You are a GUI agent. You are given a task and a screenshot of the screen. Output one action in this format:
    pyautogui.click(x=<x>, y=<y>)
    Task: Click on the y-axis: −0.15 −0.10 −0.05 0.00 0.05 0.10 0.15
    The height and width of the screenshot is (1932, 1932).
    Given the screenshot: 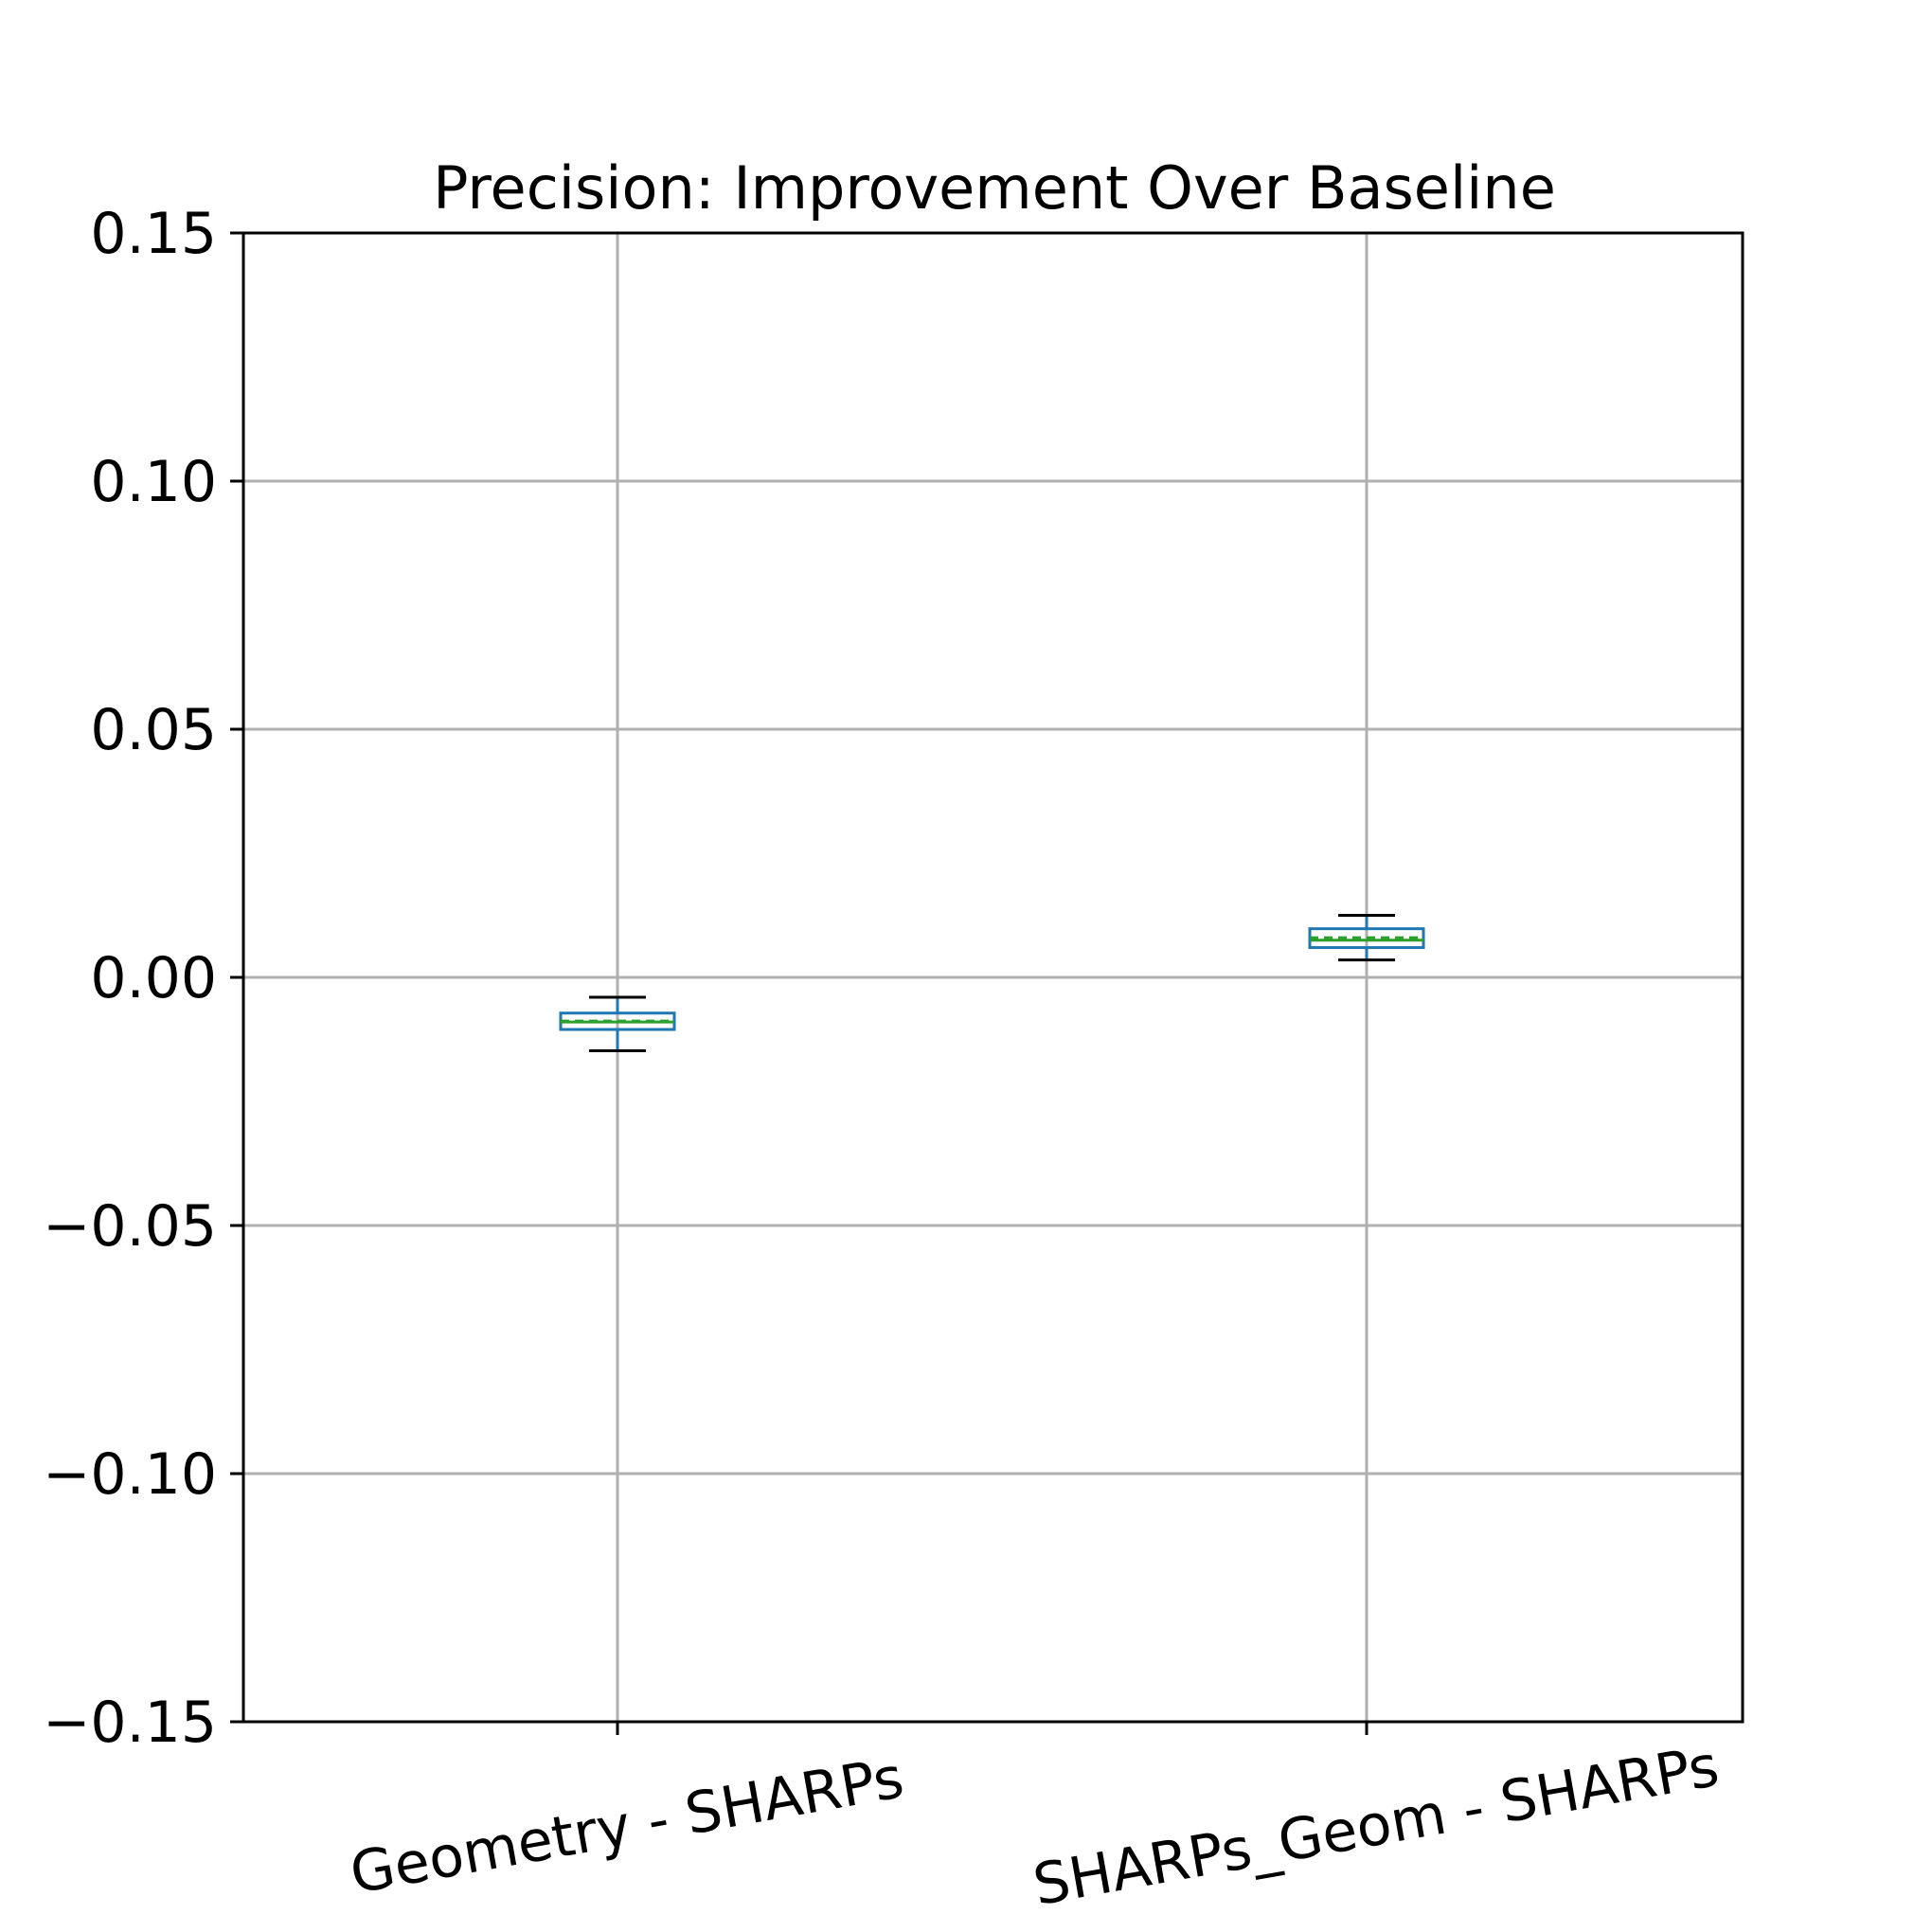 What is the action you would take?
    pyautogui.click(x=143, y=978)
    